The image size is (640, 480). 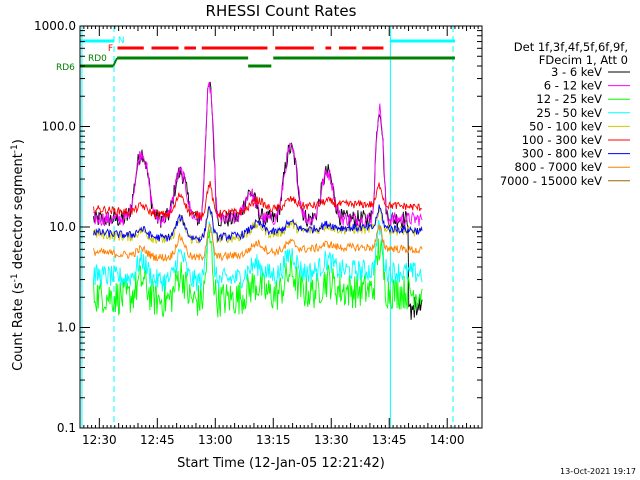 I want to click on legend-entry-label: 800 - 7000 keV, so click(x=558, y=167).